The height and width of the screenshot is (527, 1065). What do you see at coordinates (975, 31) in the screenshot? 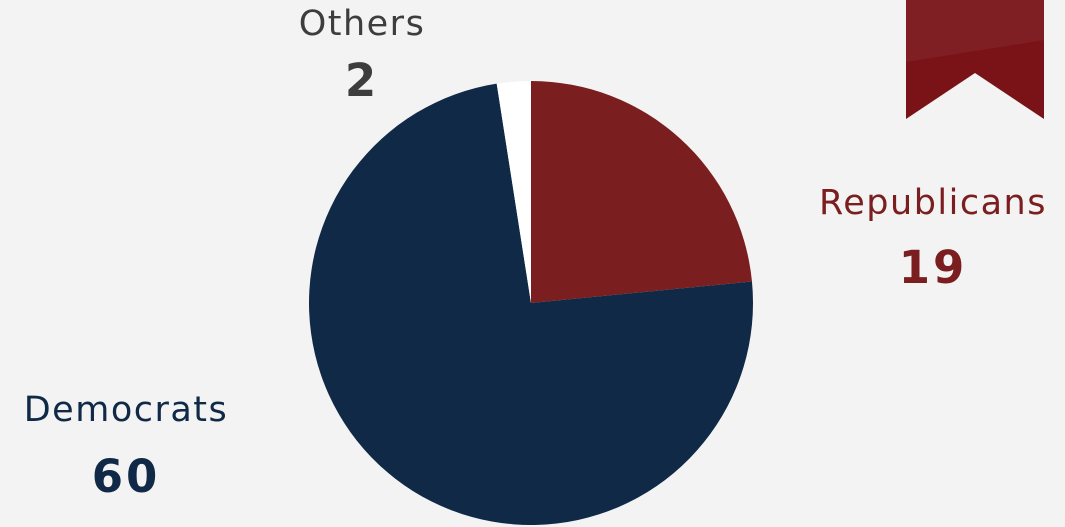
I see `bookmark-ribbon-sheen` at bounding box center [975, 31].